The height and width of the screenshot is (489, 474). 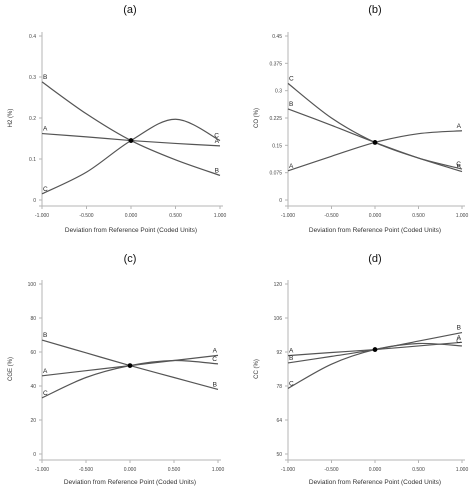 What do you see at coordinates (32, 119) in the screenshot?
I see `y-tick-label: 0.2` at bounding box center [32, 119].